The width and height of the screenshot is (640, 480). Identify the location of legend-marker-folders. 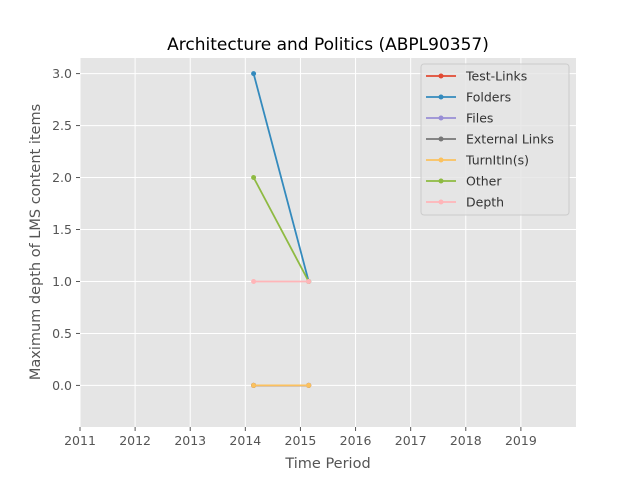
(441, 97).